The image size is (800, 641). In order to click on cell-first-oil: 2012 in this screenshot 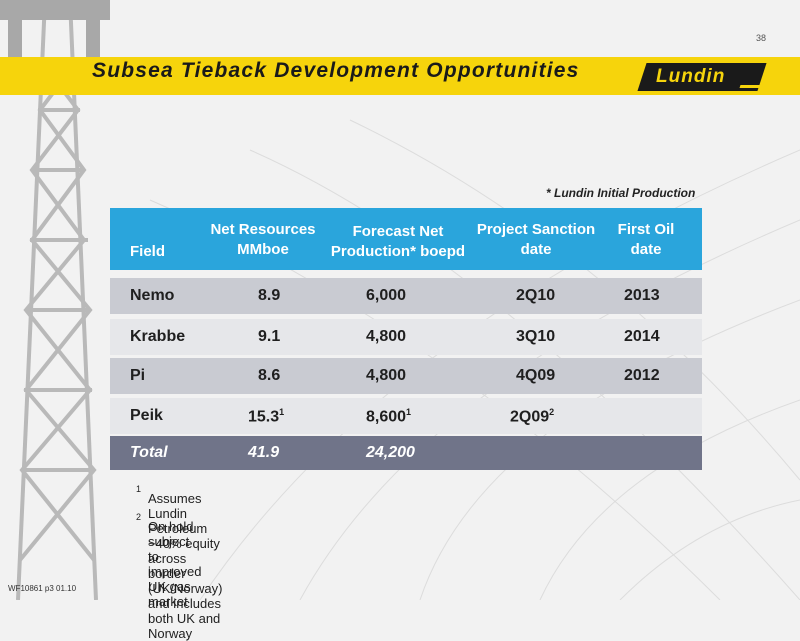, I will do `click(642, 375)`.